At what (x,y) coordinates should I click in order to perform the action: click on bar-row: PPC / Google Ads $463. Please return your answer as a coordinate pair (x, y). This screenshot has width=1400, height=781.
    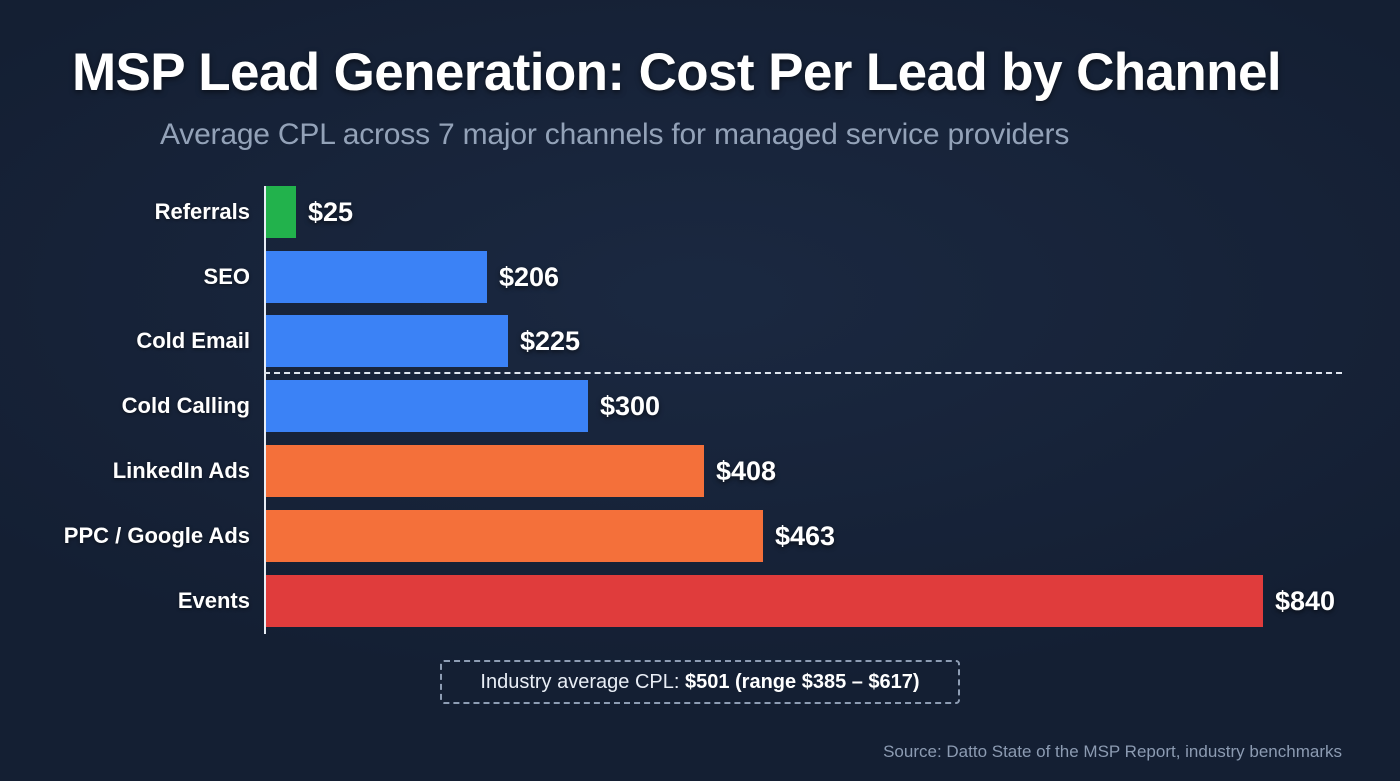
    Looking at the image, I should click on (700, 536).